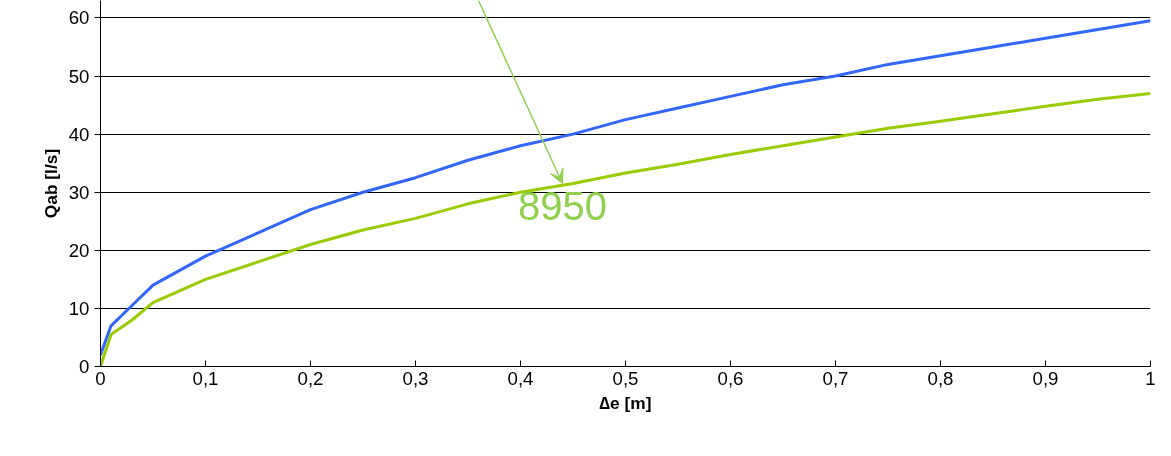 Image resolution: width=1171 pixels, height=456 pixels. I want to click on x-tick-label: 0,7, so click(835, 378).